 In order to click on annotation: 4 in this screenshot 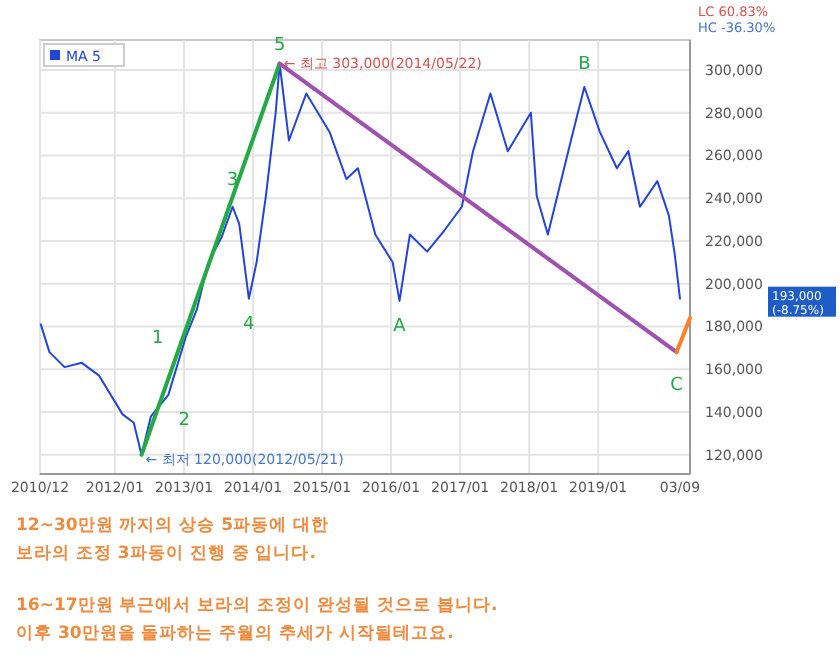, I will do `click(249, 324)`.